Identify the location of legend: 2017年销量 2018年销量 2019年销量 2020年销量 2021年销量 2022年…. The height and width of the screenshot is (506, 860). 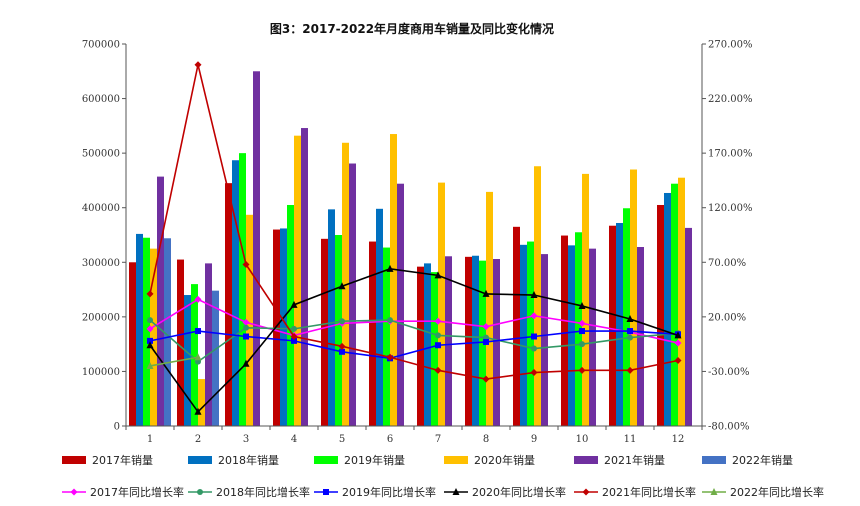
(443, 476).